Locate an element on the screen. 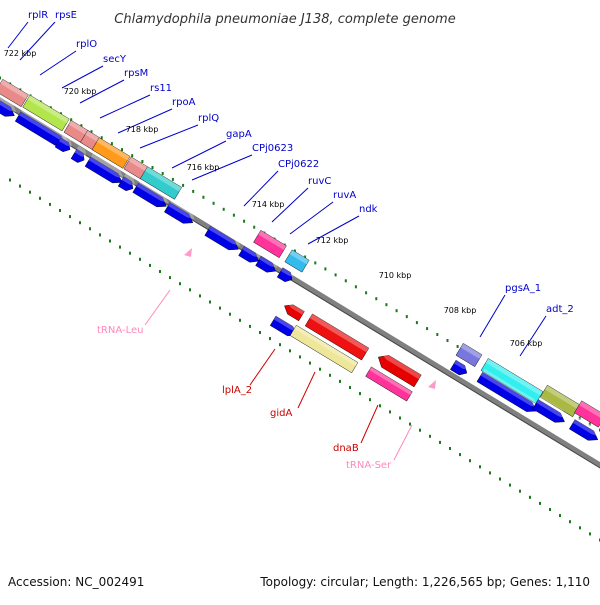 The image size is (600, 605). leader-line-reverse is located at coordinates (262, 367).